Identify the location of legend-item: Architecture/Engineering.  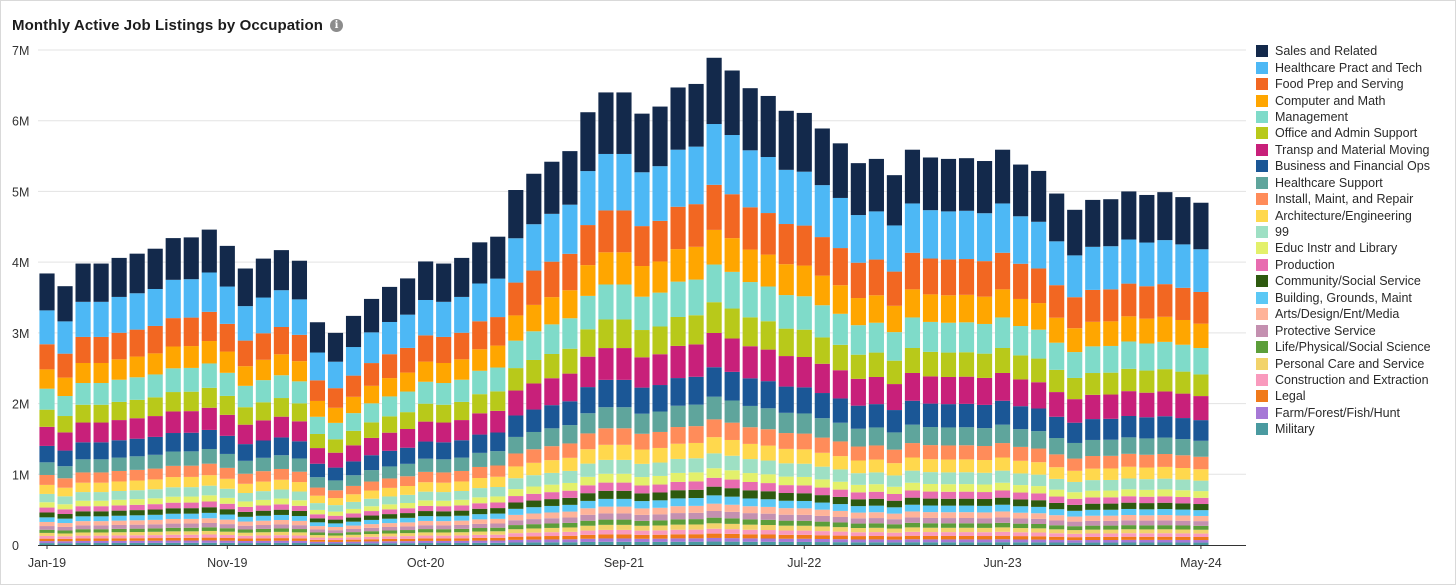
(1343, 215).